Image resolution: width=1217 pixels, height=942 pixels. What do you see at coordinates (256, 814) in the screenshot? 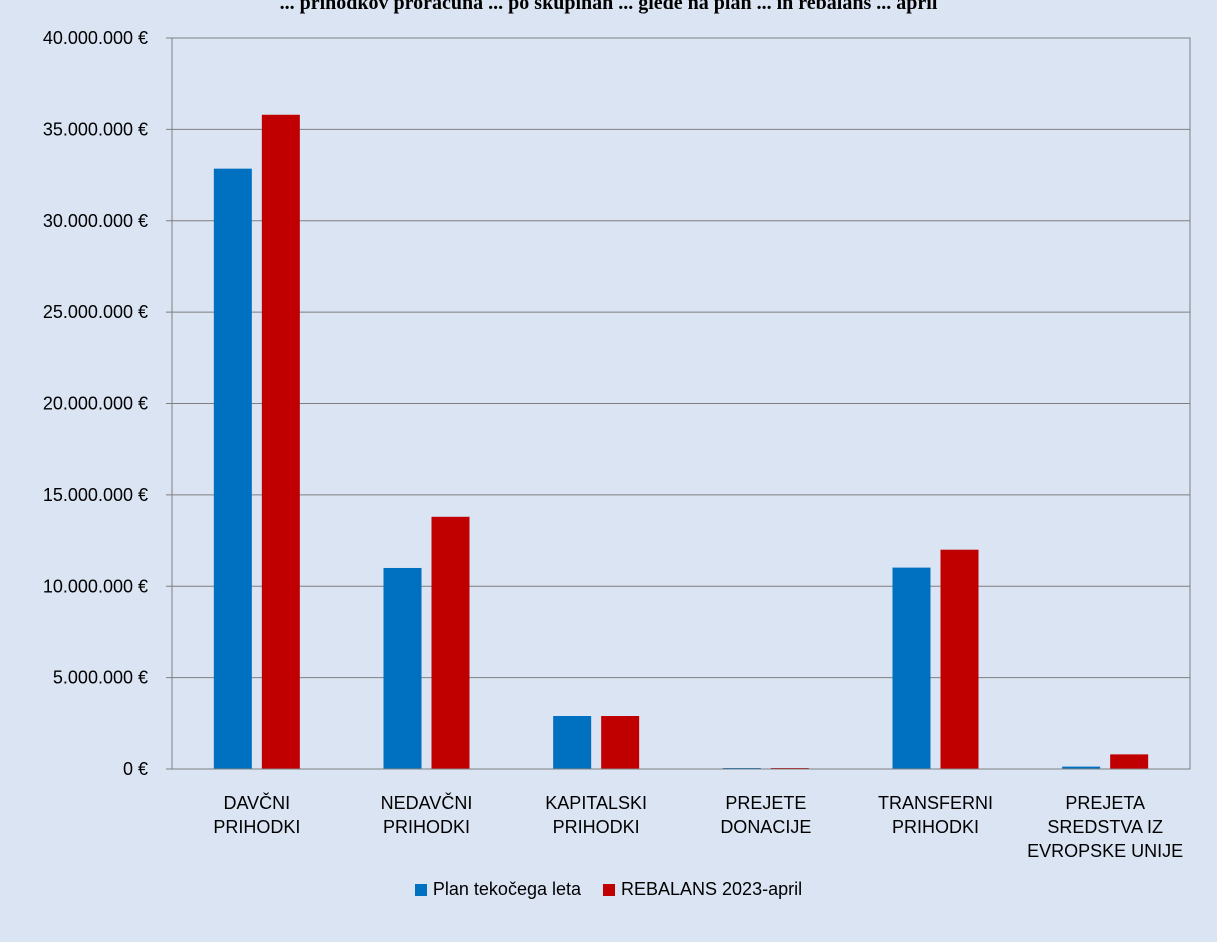
I see `x-category-label: DAVČNI PRIHODKI` at bounding box center [256, 814].